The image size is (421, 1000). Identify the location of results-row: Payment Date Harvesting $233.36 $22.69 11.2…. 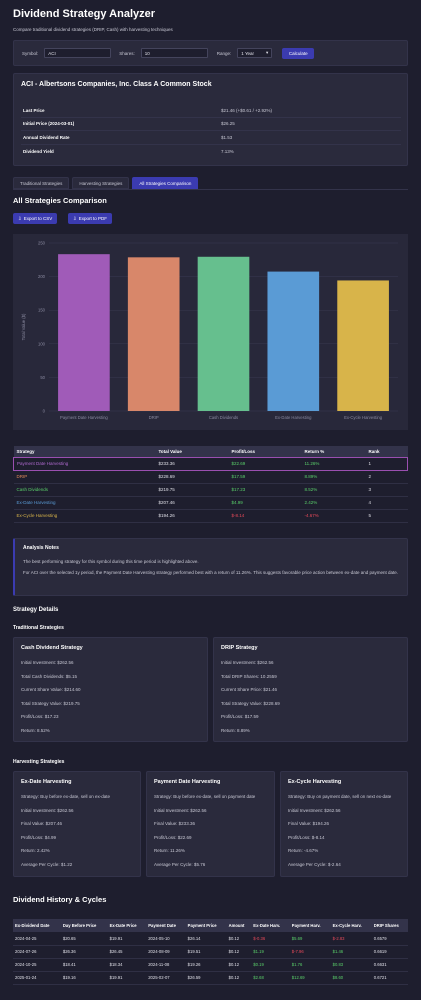
(210, 463).